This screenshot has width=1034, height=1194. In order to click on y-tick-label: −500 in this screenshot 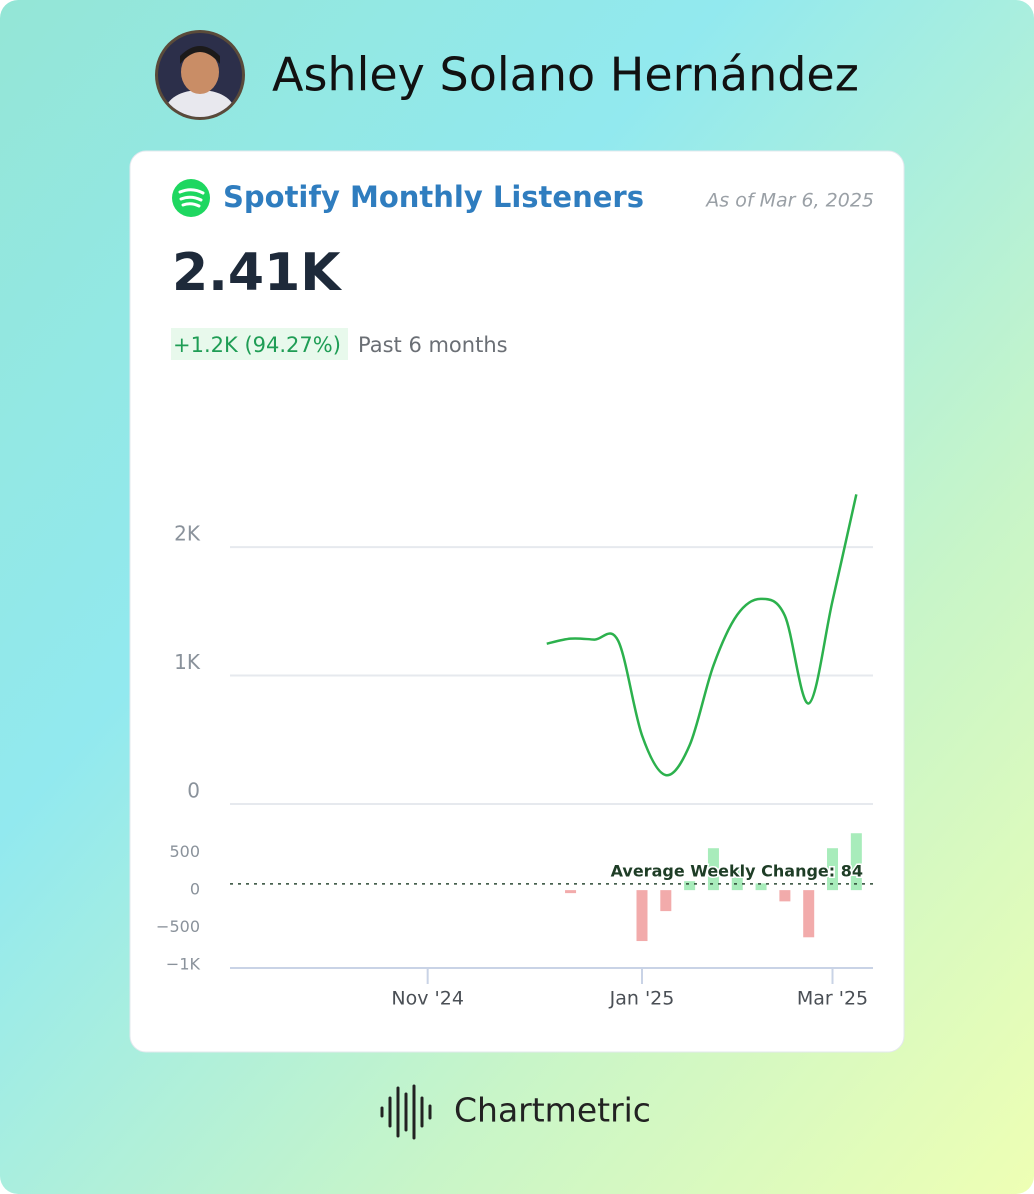, I will do `click(178, 926)`.